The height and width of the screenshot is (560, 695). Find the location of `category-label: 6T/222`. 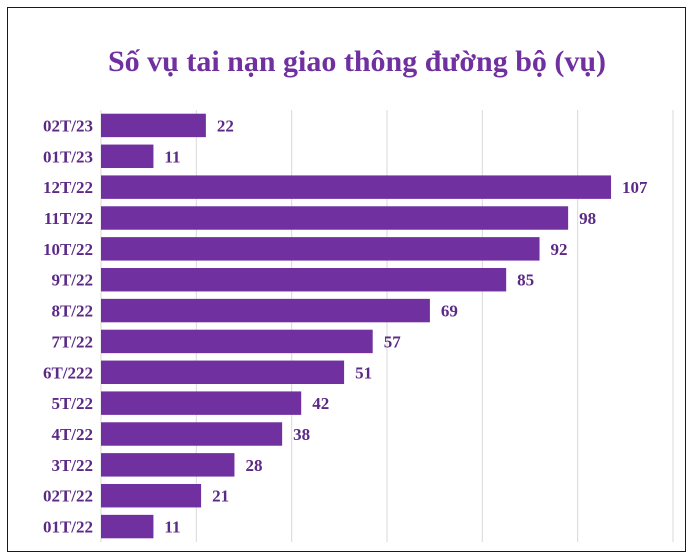

category-label: 6T/222 is located at coordinates (68, 372).